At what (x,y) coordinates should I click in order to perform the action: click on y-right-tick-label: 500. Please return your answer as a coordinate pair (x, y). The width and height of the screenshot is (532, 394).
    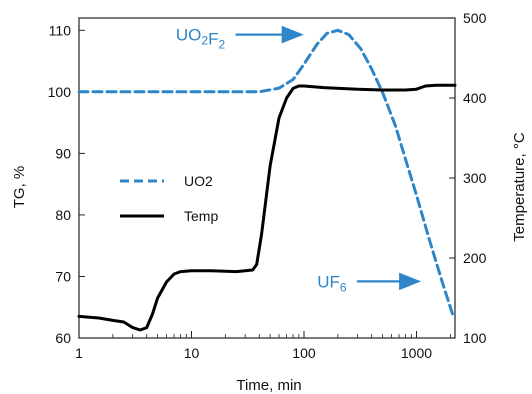
    Looking at the image, I should click on (475, 18).